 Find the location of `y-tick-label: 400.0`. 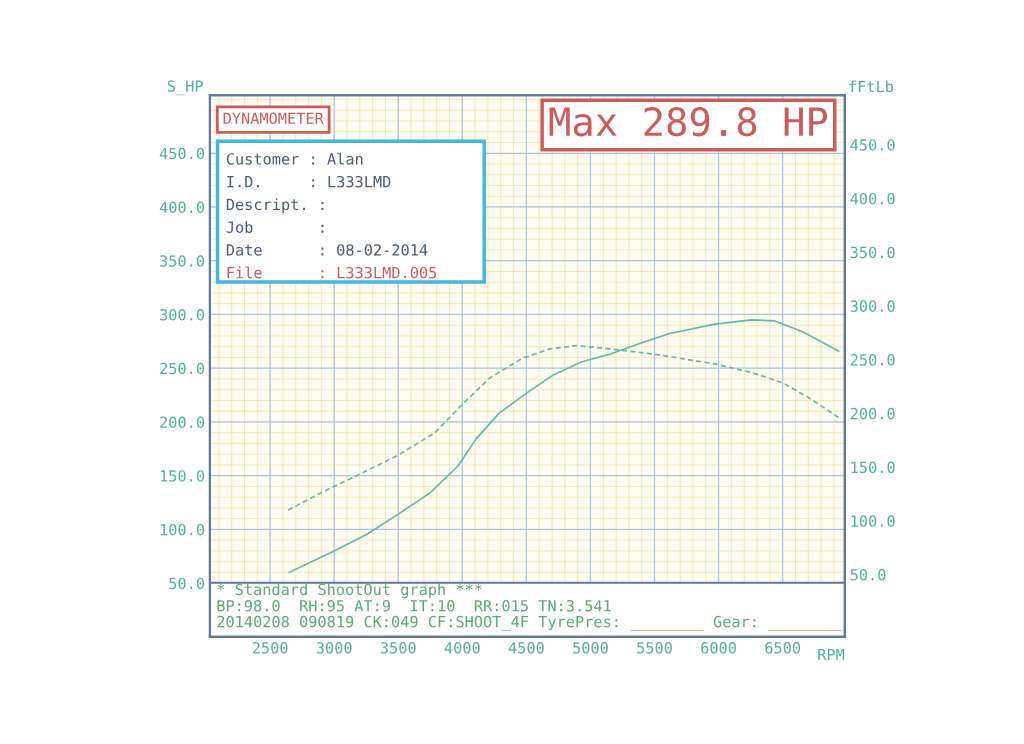

y-tick-label: 400.0 is located at coordinates (182, 207).